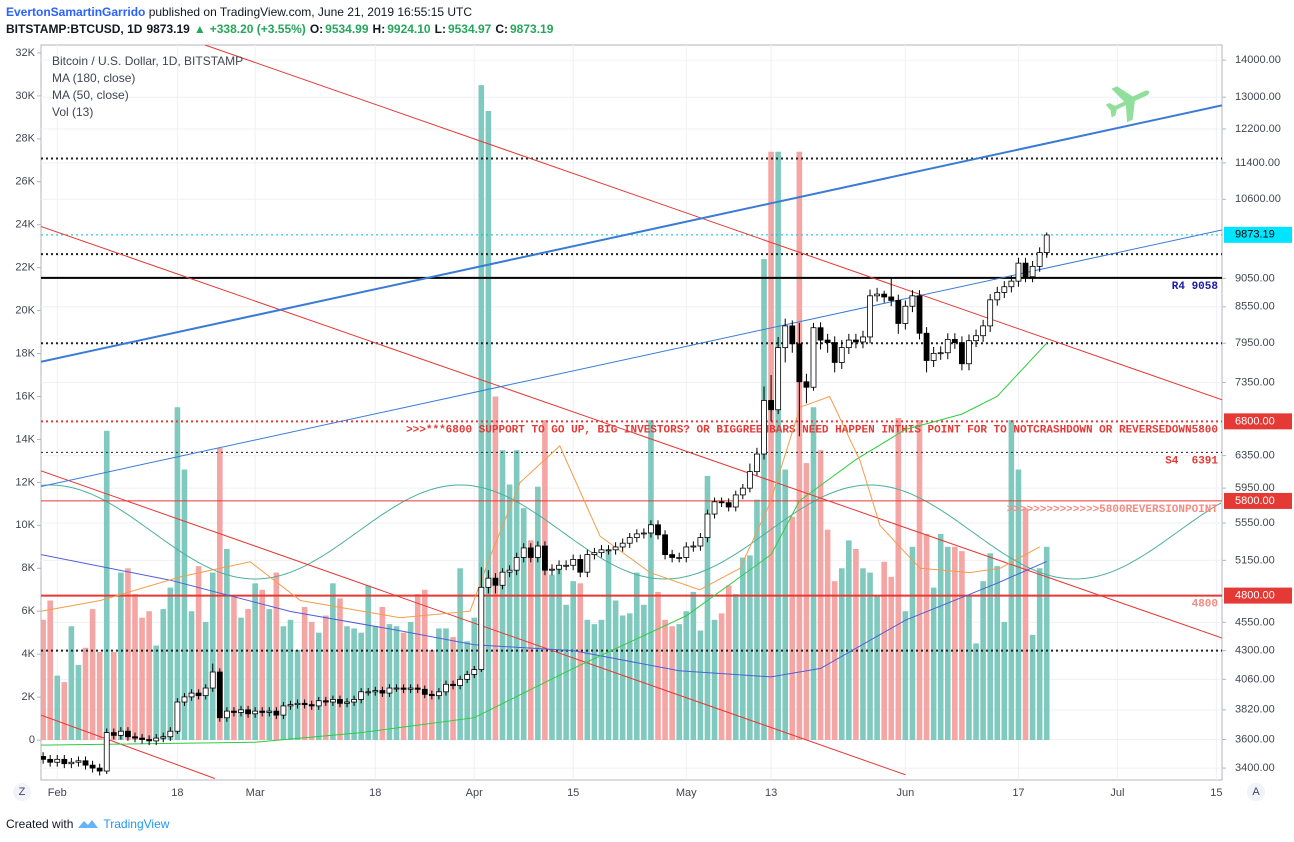 The height and width of the screenshot is (842, 1294). I want to click on y2-tick-label: 12200.00, so click(1258, 129).